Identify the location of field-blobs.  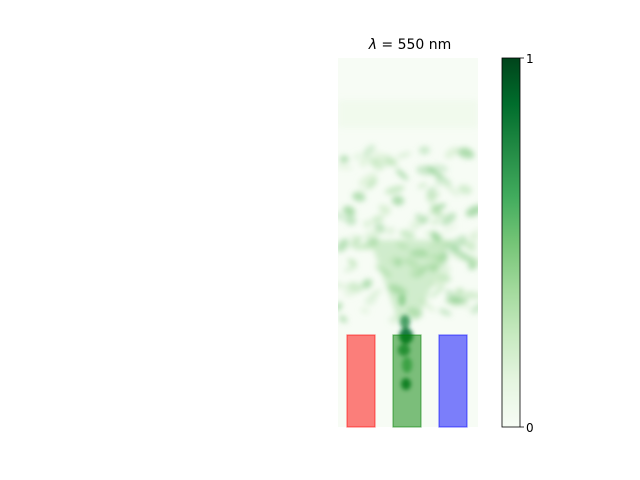
(408, 212).